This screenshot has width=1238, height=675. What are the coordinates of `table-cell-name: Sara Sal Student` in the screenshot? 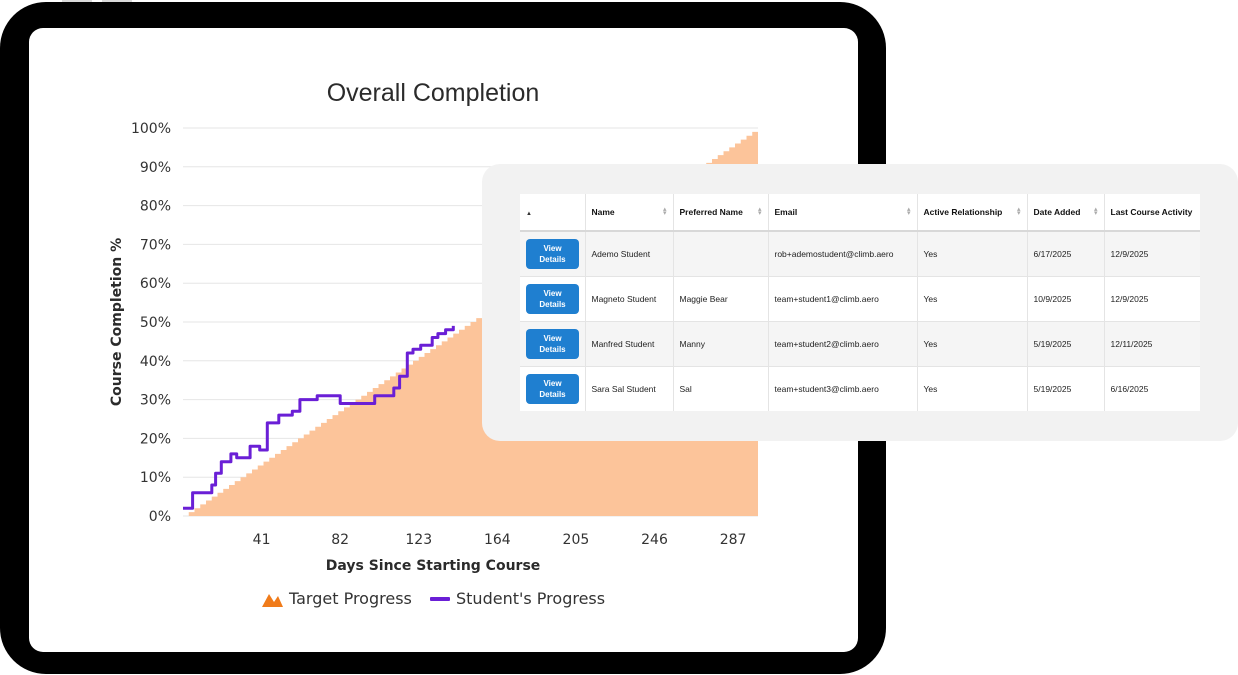 It's located at (629, 388).